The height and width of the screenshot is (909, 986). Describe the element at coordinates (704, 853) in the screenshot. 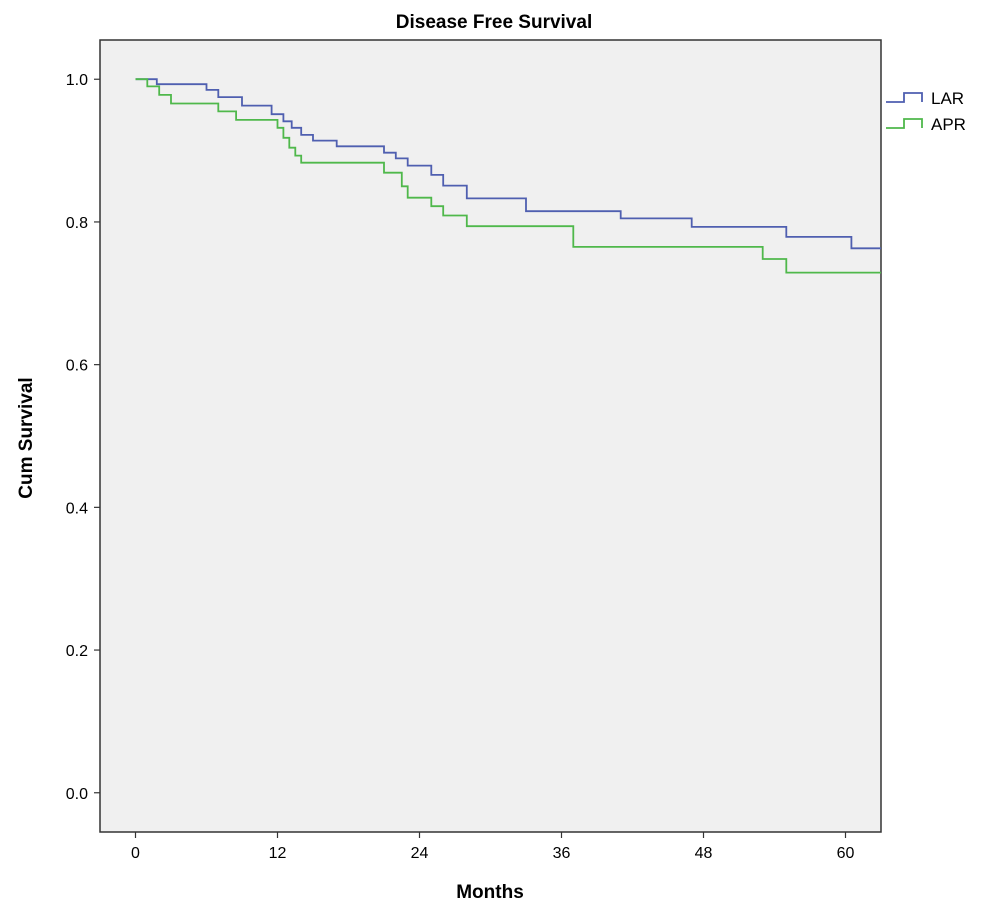

I see `x-tick-label: 48` at that location.